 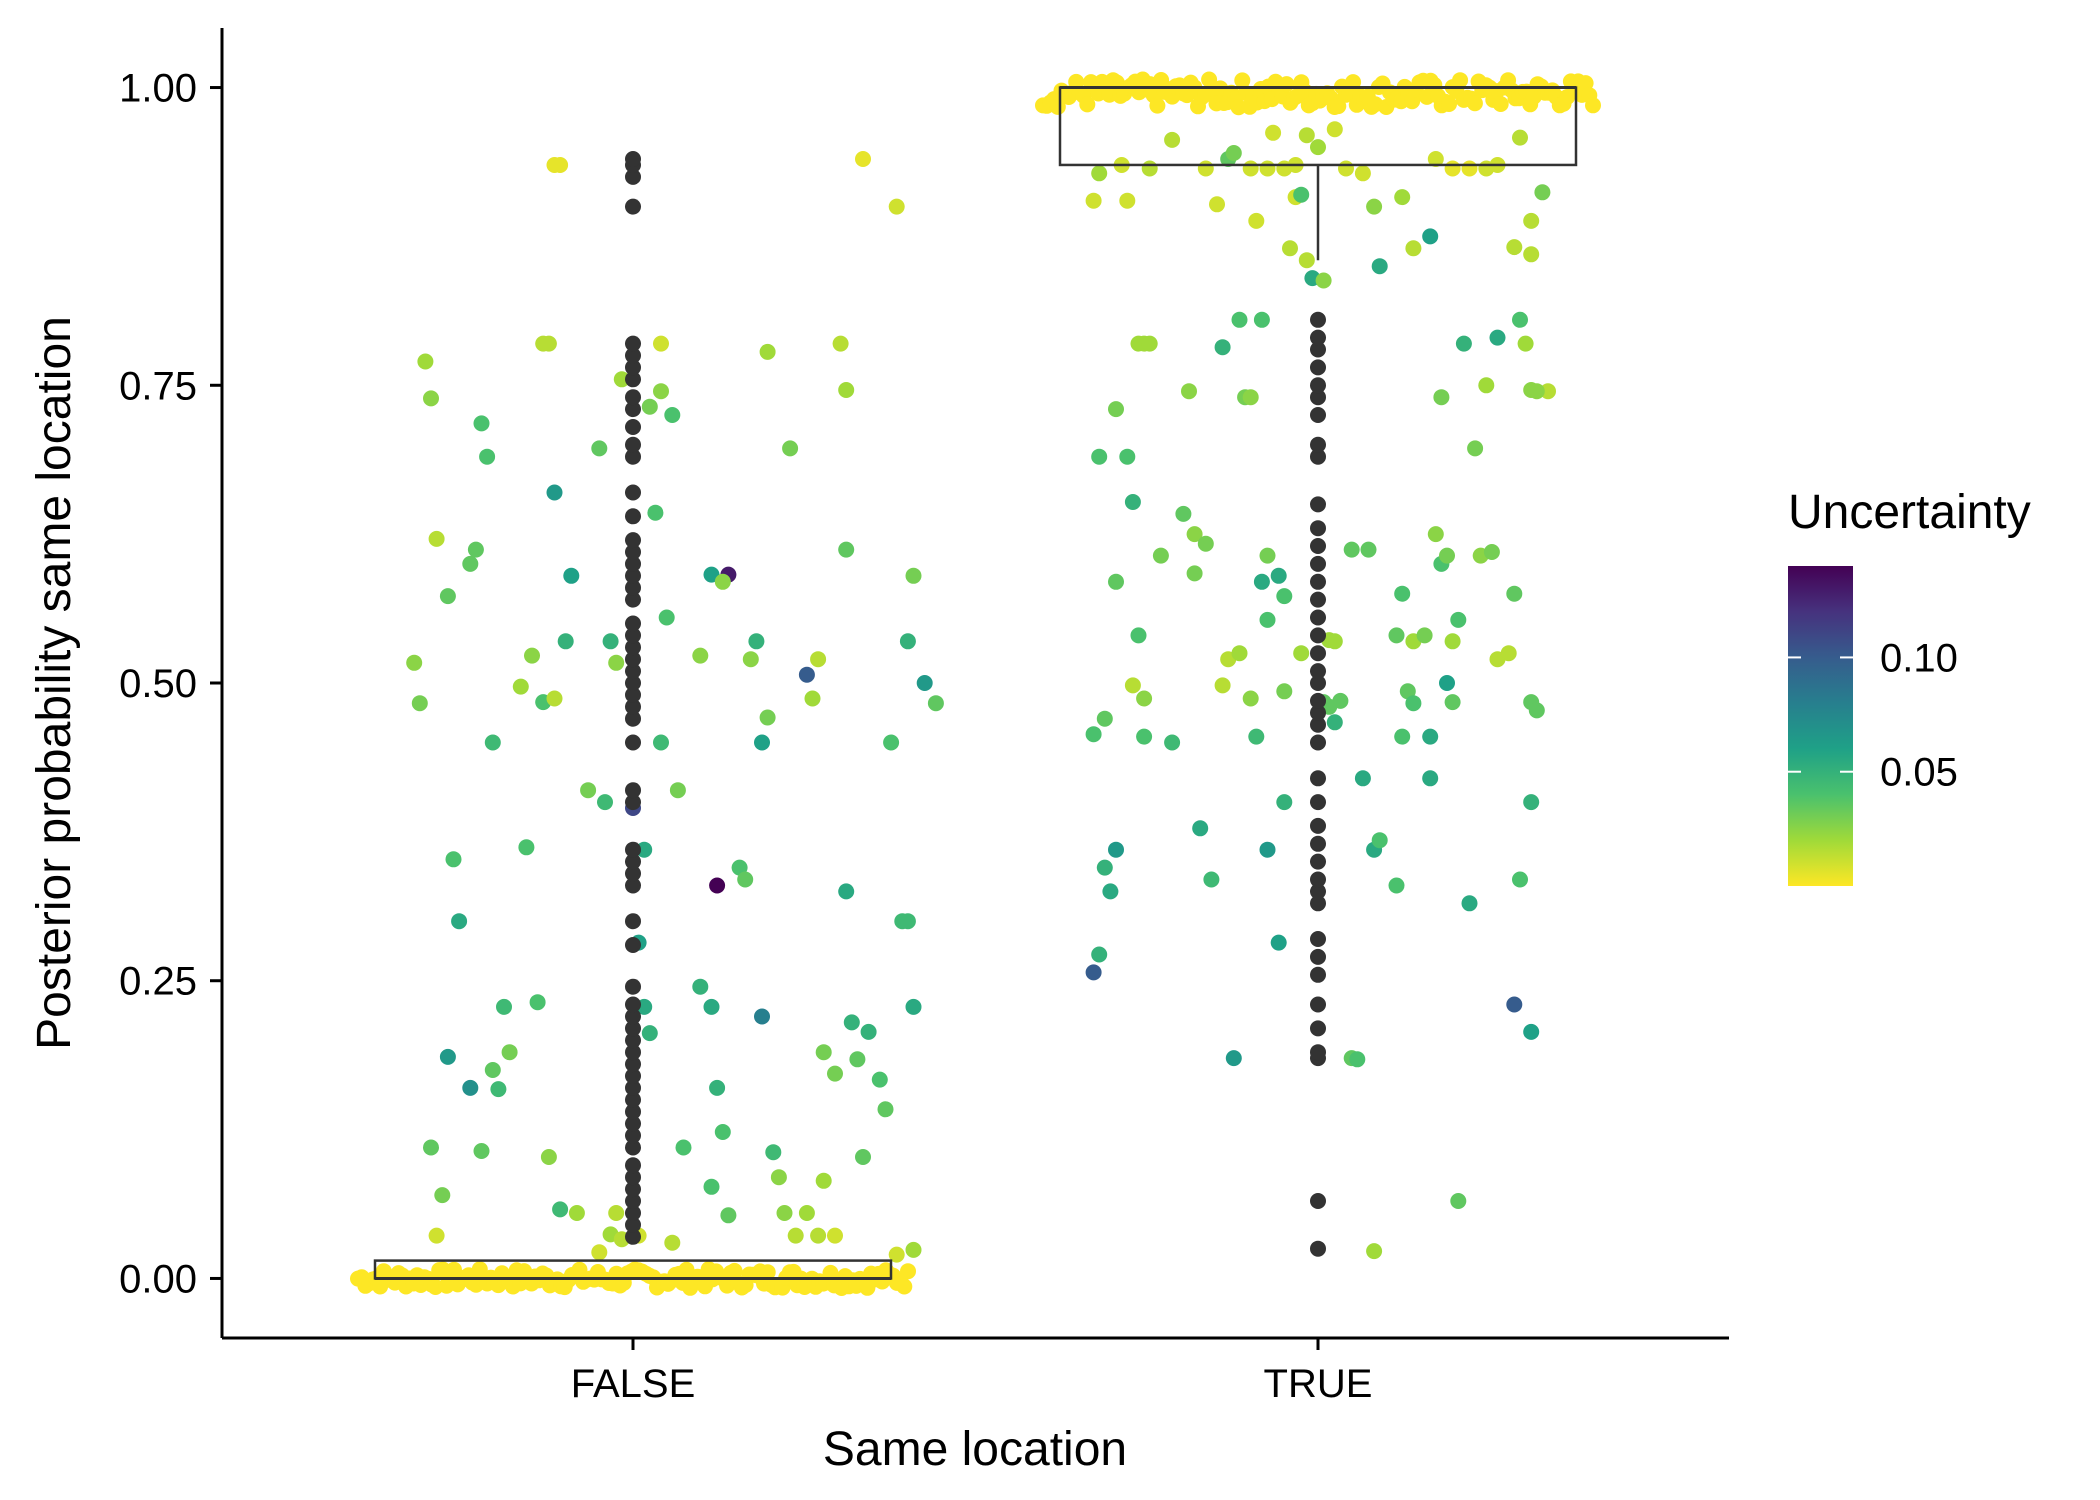 What do you see at coordinates (1318, 1384) in the screenshot?
I see `x-tick-label: TRUE` at bounding box center [1318, 1384].